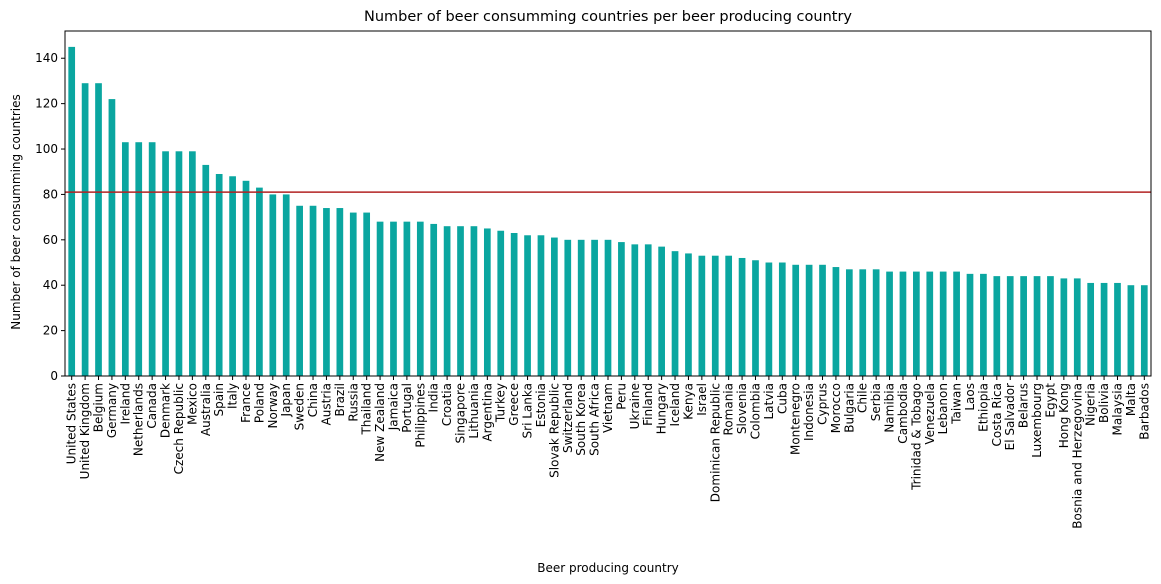 The height and width of the screenshot is (584, 1161). Describe the element at coordinates (983, 407) in the screenshot. I see `category-label: Ethiopia` at that location.